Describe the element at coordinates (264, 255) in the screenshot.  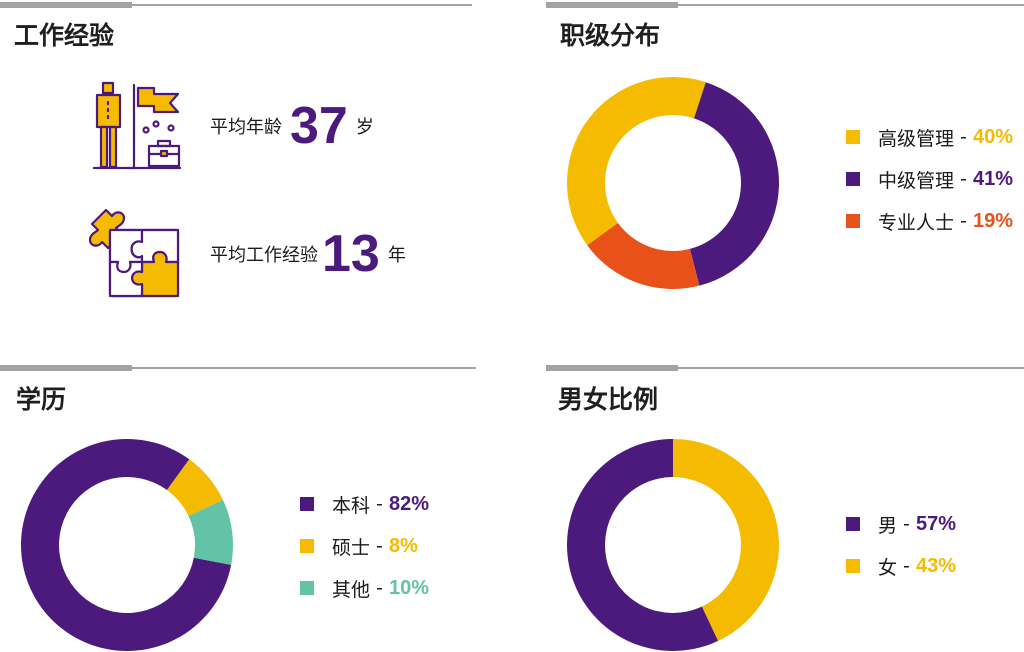
I see `average-experience-label: 平均工作经验` at that location.